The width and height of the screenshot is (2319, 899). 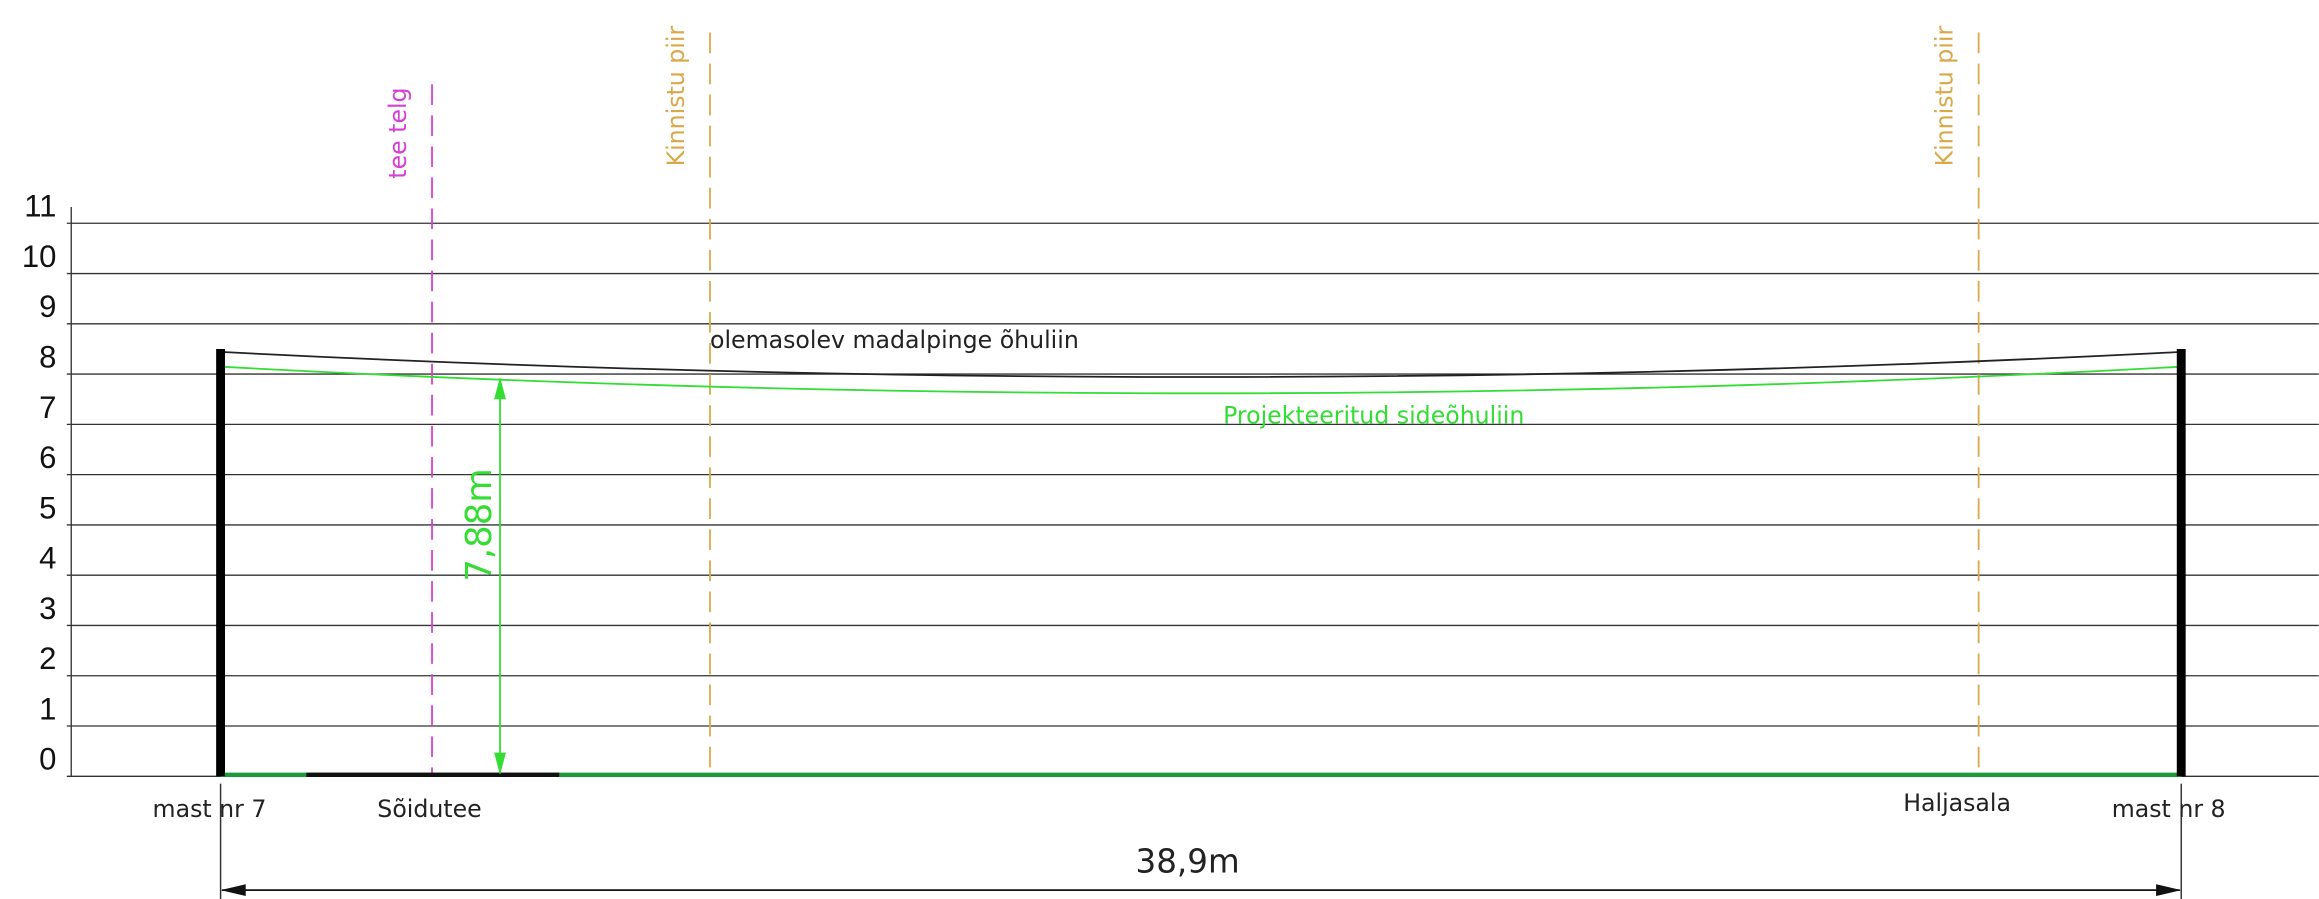 What do you see at coordinates (47, 306) in the screenshot?
I see `y-axis-label: 9` at bounding box center [47, 306].